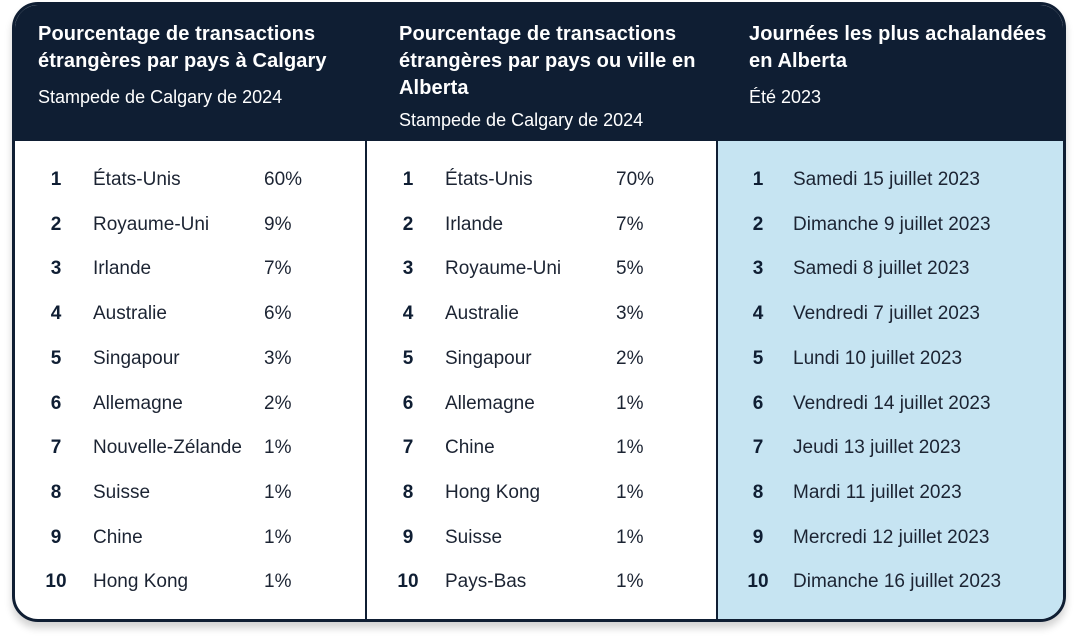  What do you see at coordinates (541, 359) in the screenshot?
I see `ranking-row: 5 Singapour 2%` at bounding box center [541, 359].